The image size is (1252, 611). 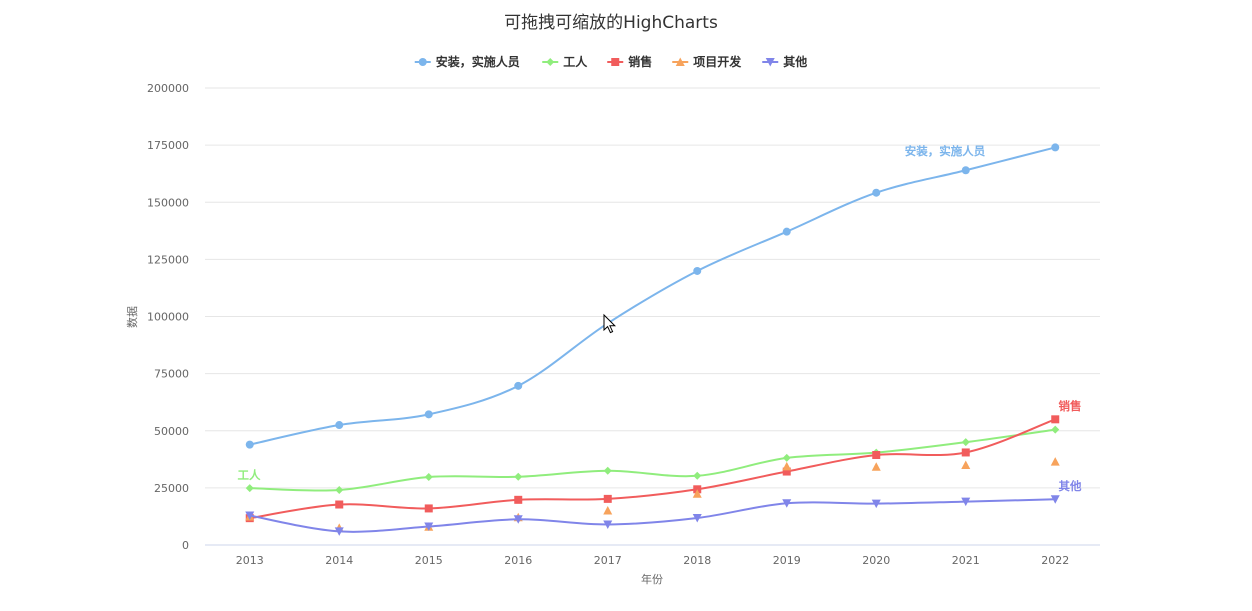 I want to click on series-end-label: 安装，实施人员, so click(x=945, y=151).